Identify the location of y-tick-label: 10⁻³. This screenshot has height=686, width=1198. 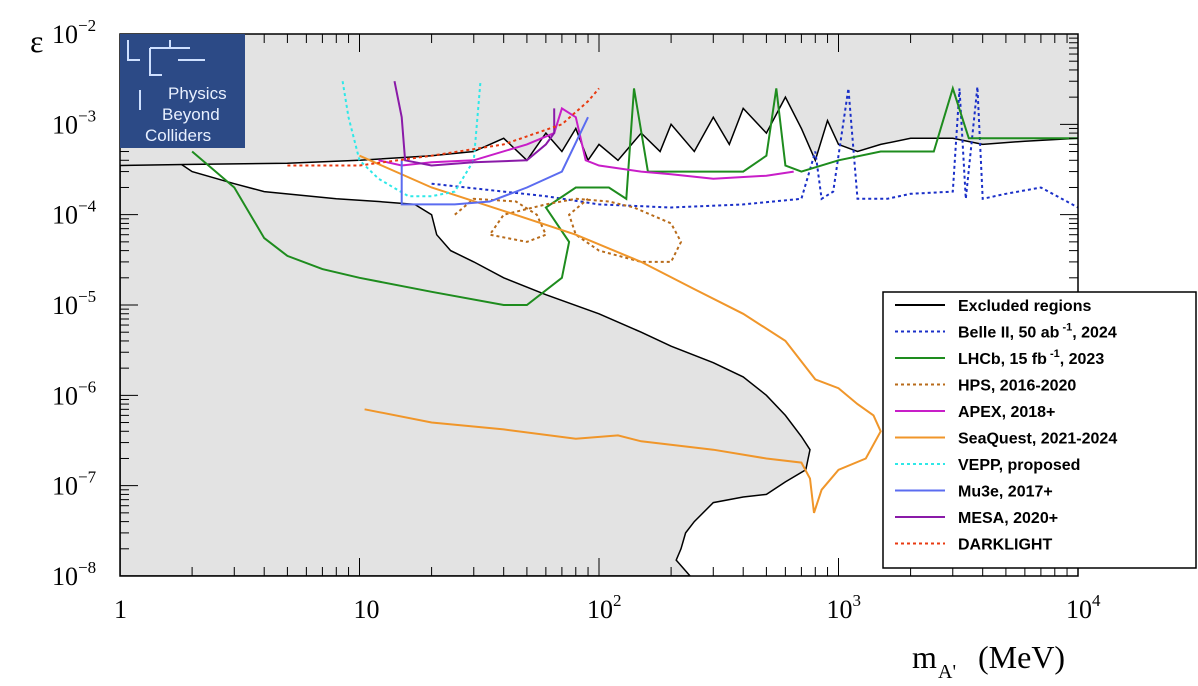
(74, 122).